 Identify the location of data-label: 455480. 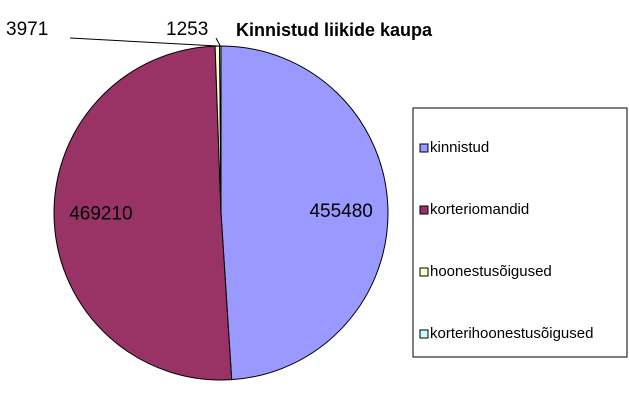
(340, 211).